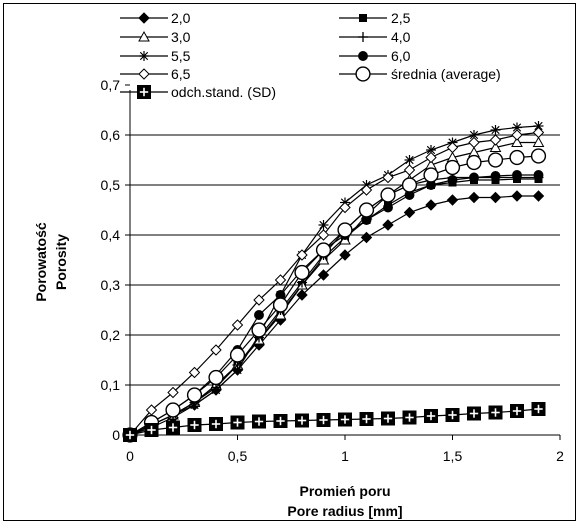 The width and height of the screenshot is (581, 524). What do you see at coordinates (560, 456) in the screenshot?
I see `x-tick-label: 2` at bounding box center [560, 456].